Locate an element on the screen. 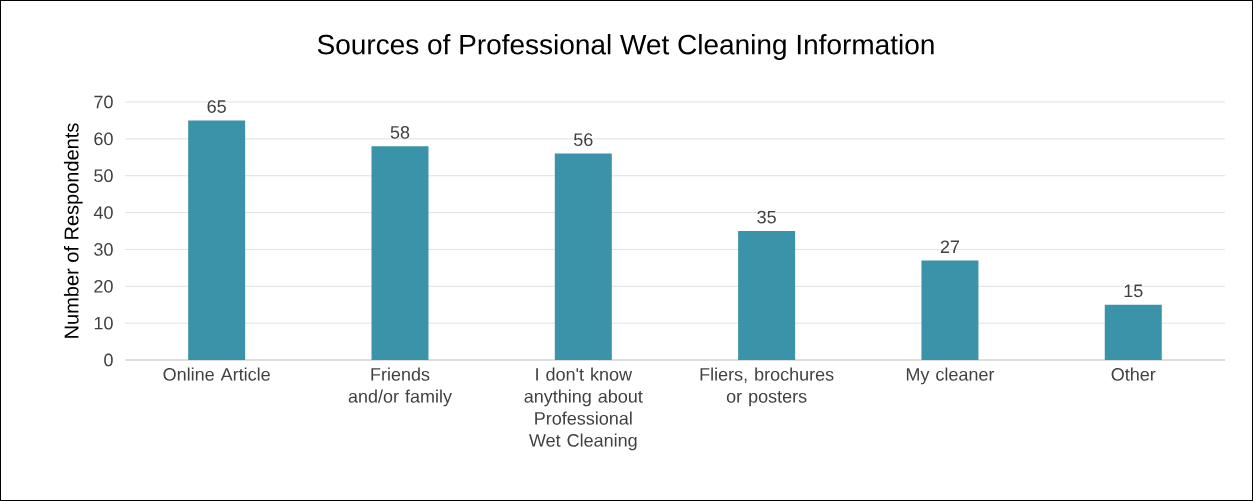  data-label: 15 is located at coordinates (1133, 291).